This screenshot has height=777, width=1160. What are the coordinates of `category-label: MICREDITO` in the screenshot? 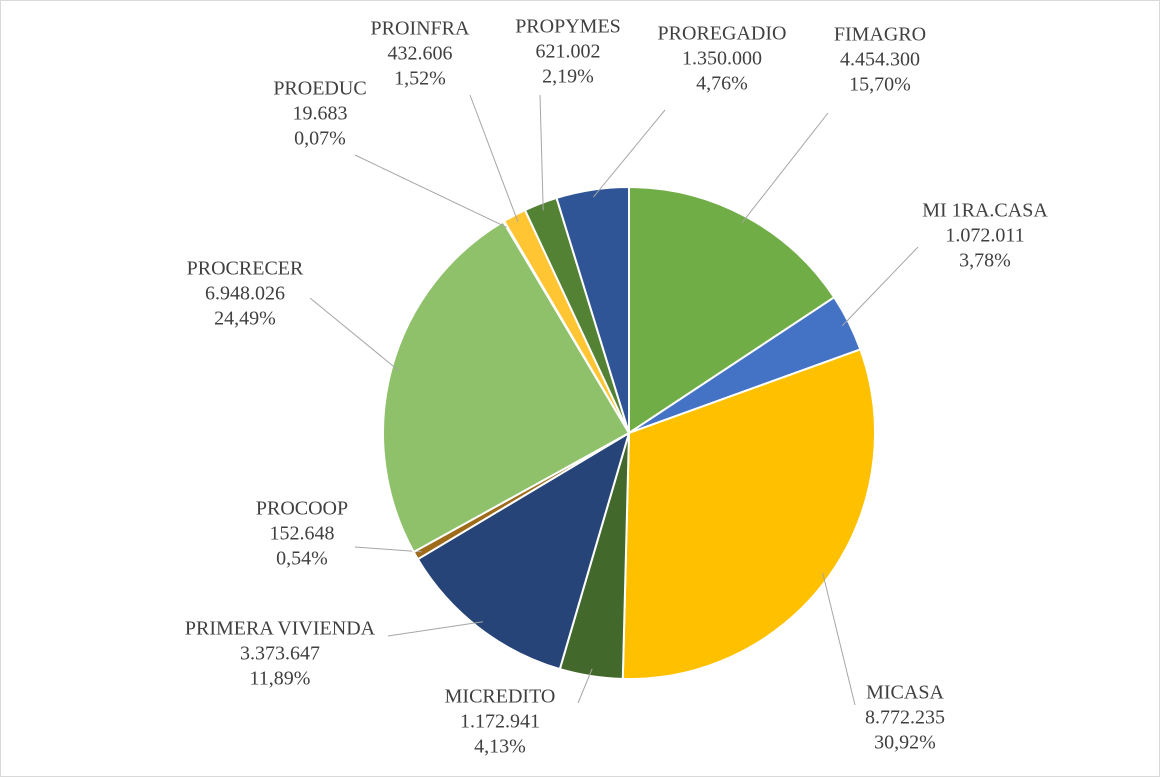 It's located at (500, 697).